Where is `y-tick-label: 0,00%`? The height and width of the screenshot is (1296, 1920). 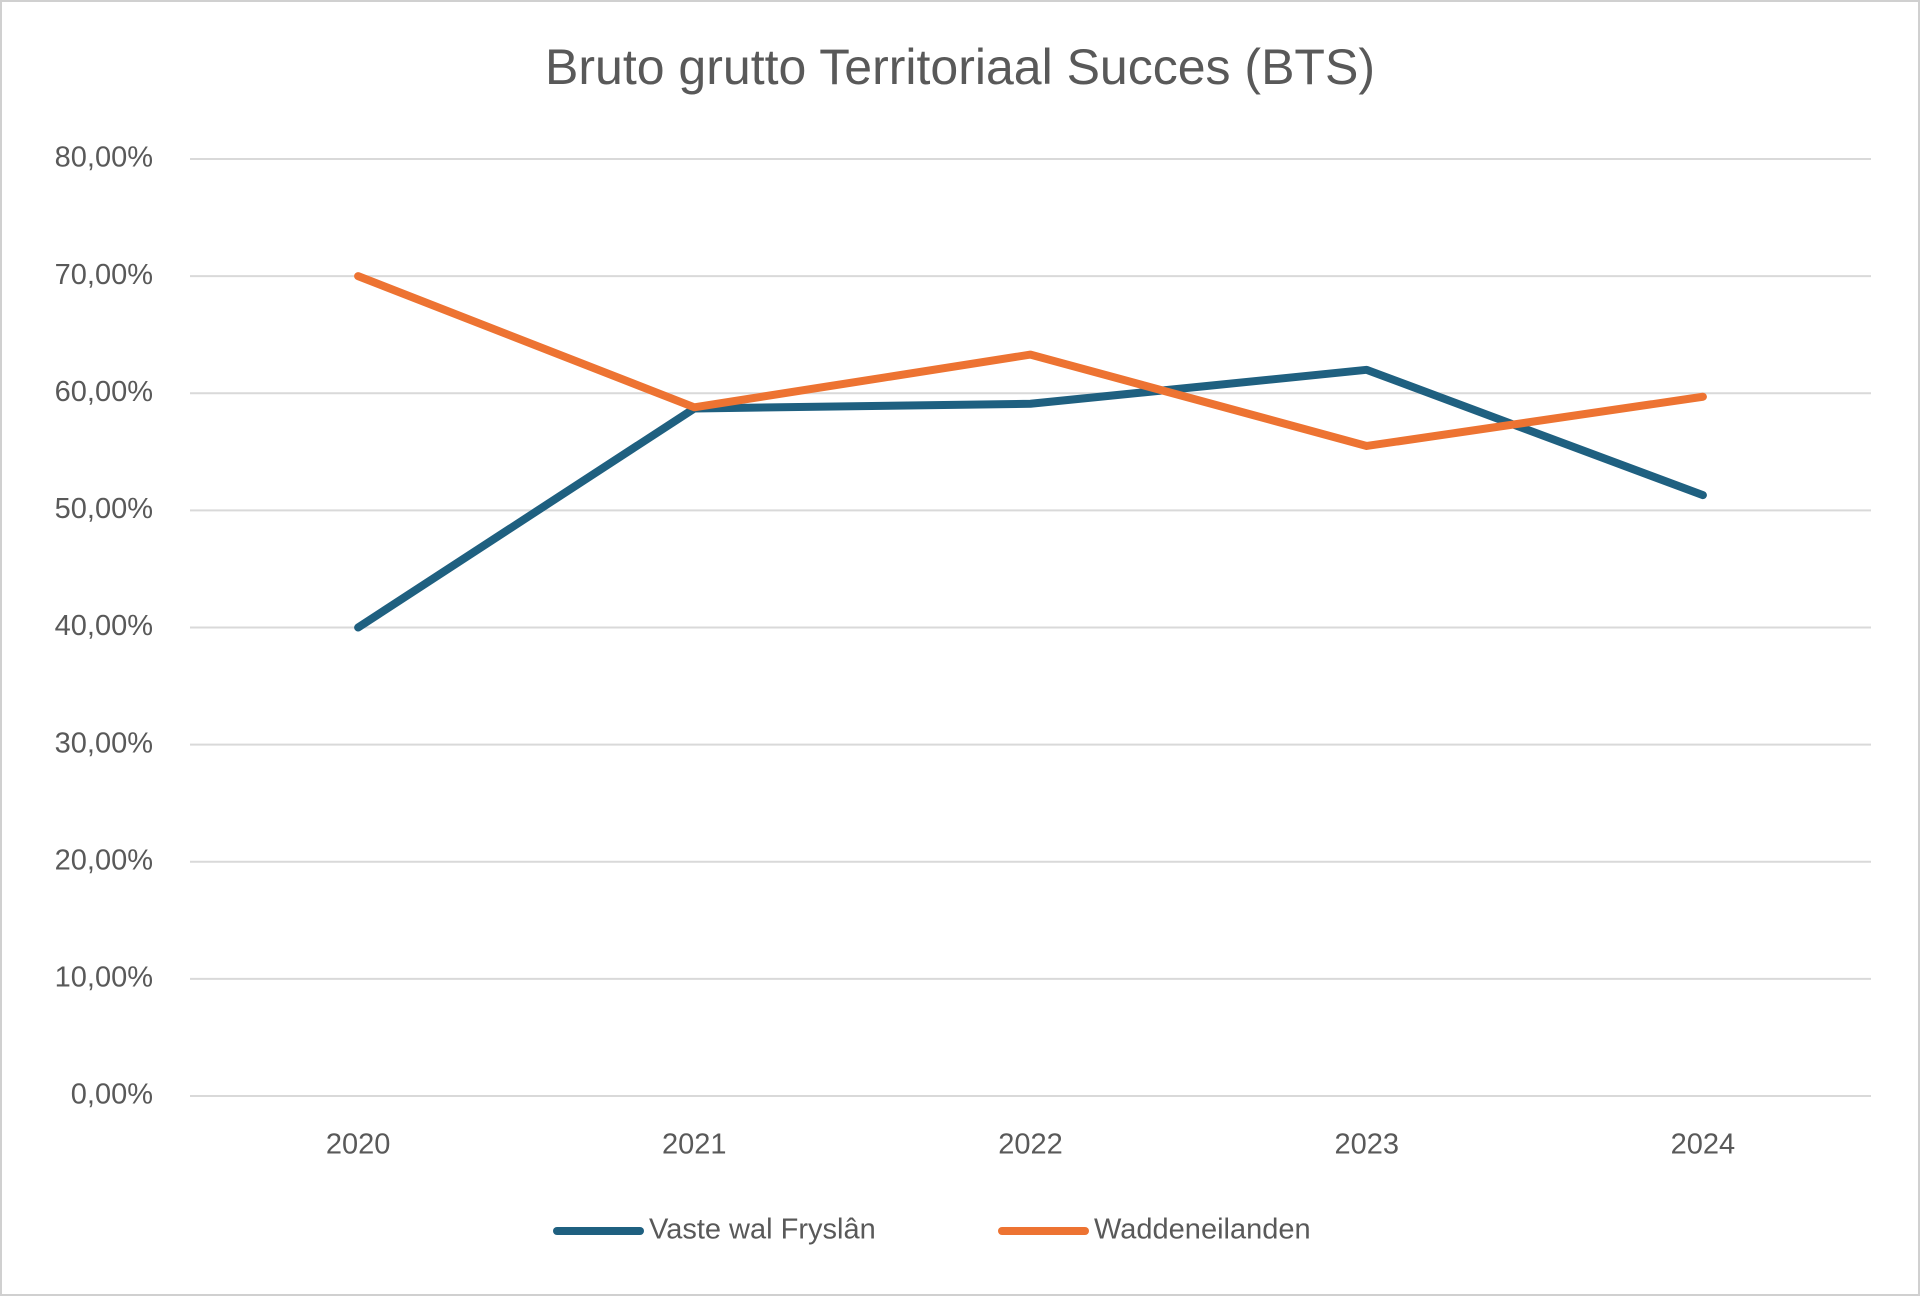 y-tick-label: 0,00% is located at coordinates (112, 1095).